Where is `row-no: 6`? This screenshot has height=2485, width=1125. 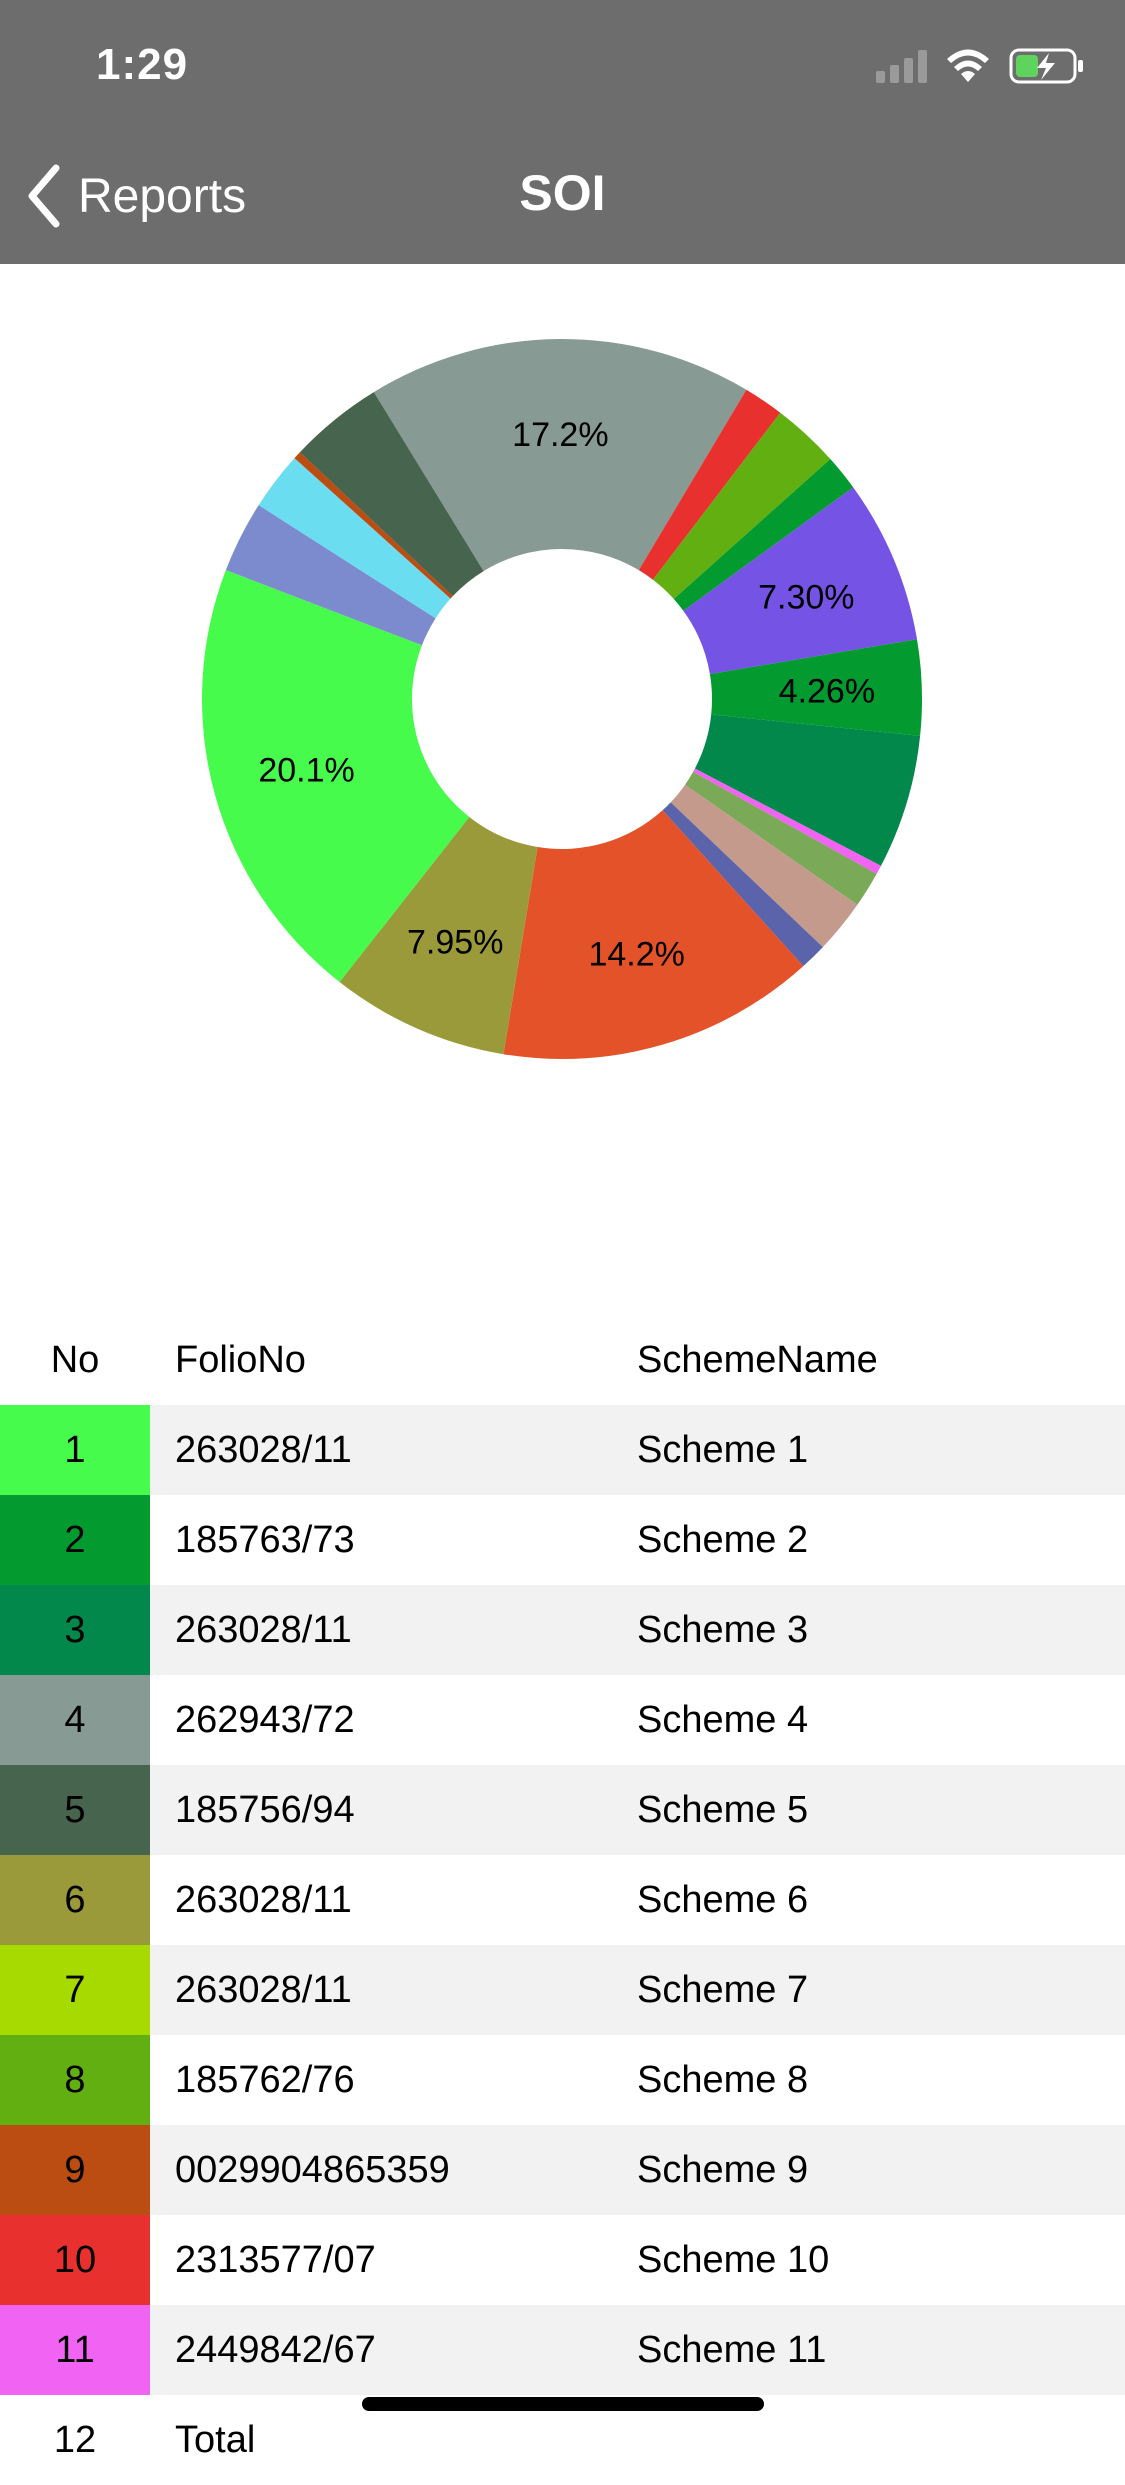 row-no: 6 is located at coordinates (75, 1900).